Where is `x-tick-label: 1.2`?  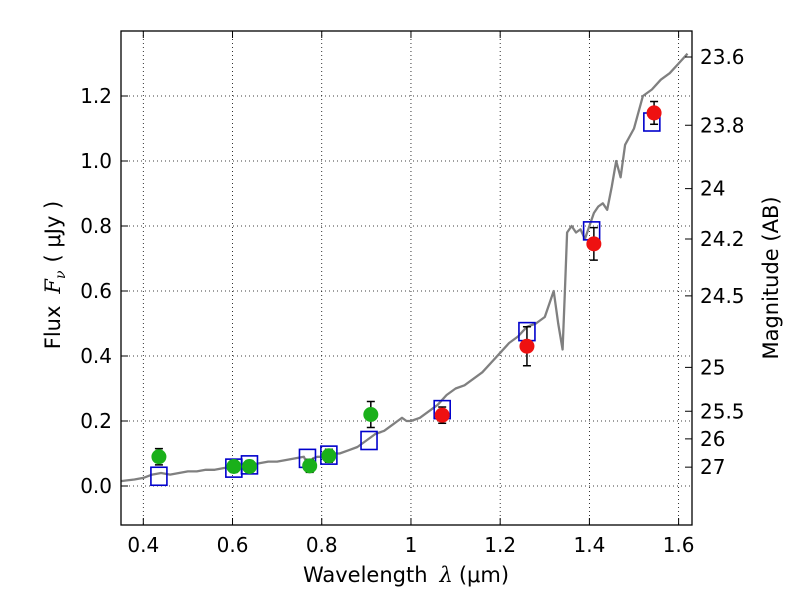
x-tick-label: 1.2 is located at coordinates (500, 545).